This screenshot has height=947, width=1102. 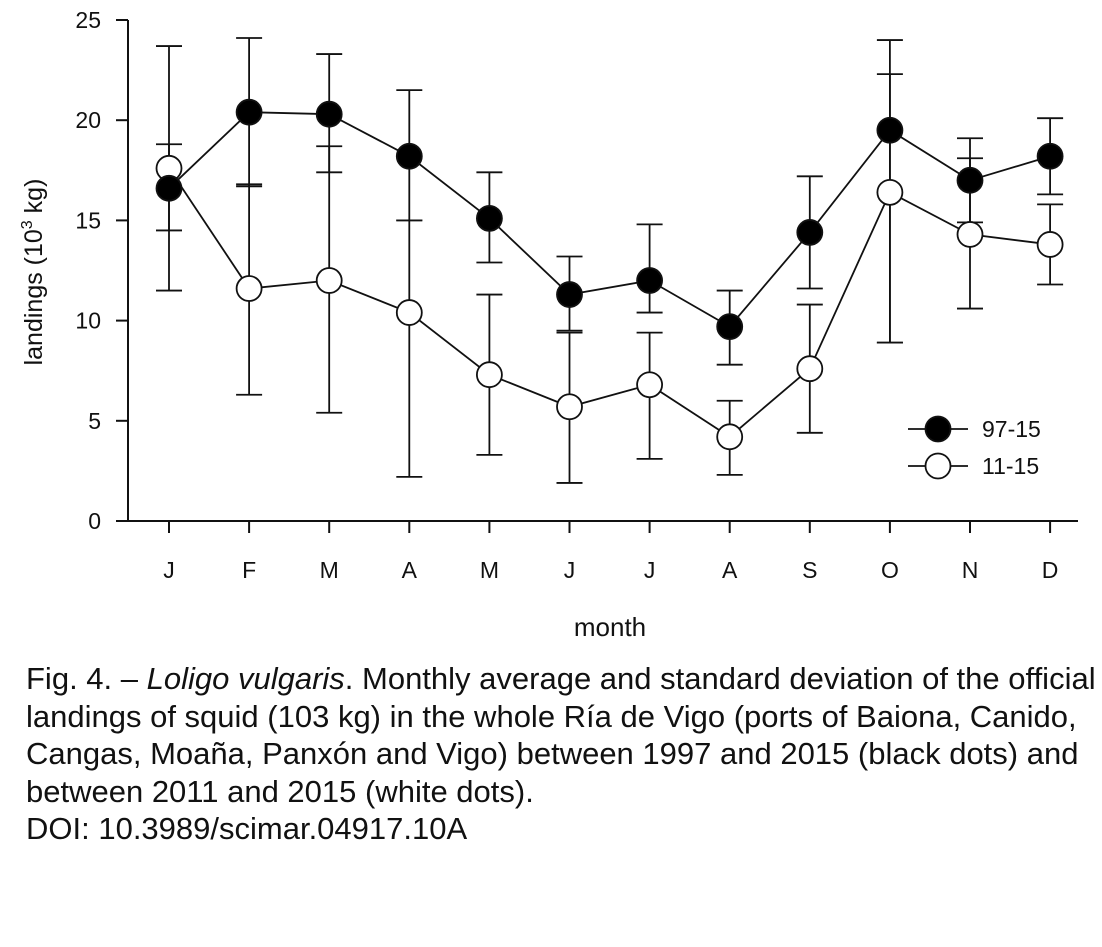 What do you see at coordinates (245, 678) in the screenshot?
I see `caption-species: Loligo vulgaris` at bounding box center [245, 678].